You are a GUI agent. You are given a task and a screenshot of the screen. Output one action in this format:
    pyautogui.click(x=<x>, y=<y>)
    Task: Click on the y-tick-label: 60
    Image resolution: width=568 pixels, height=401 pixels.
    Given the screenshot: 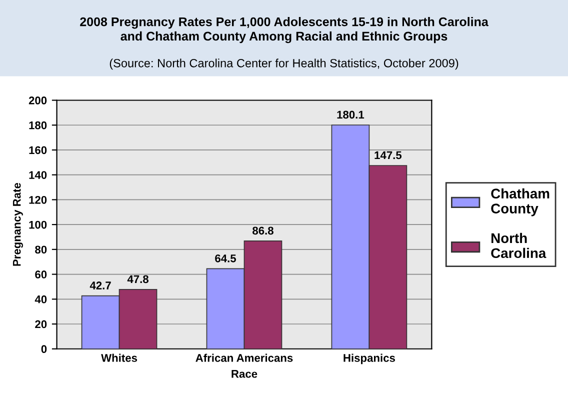 What is the action you would take?
    pyautogui.click(x=41, y=274)
    